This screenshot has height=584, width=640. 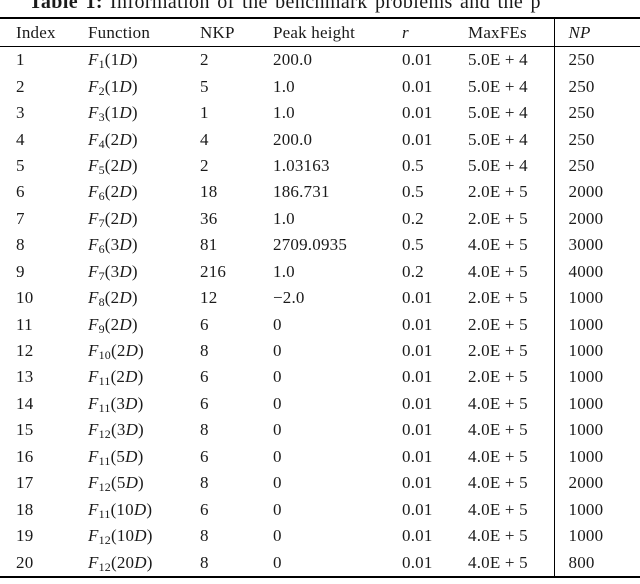 What do you see at coordinates (236, 32) in the screenshot?
I see `col-header-nkp: NKP` at bounding box center [236, 32].